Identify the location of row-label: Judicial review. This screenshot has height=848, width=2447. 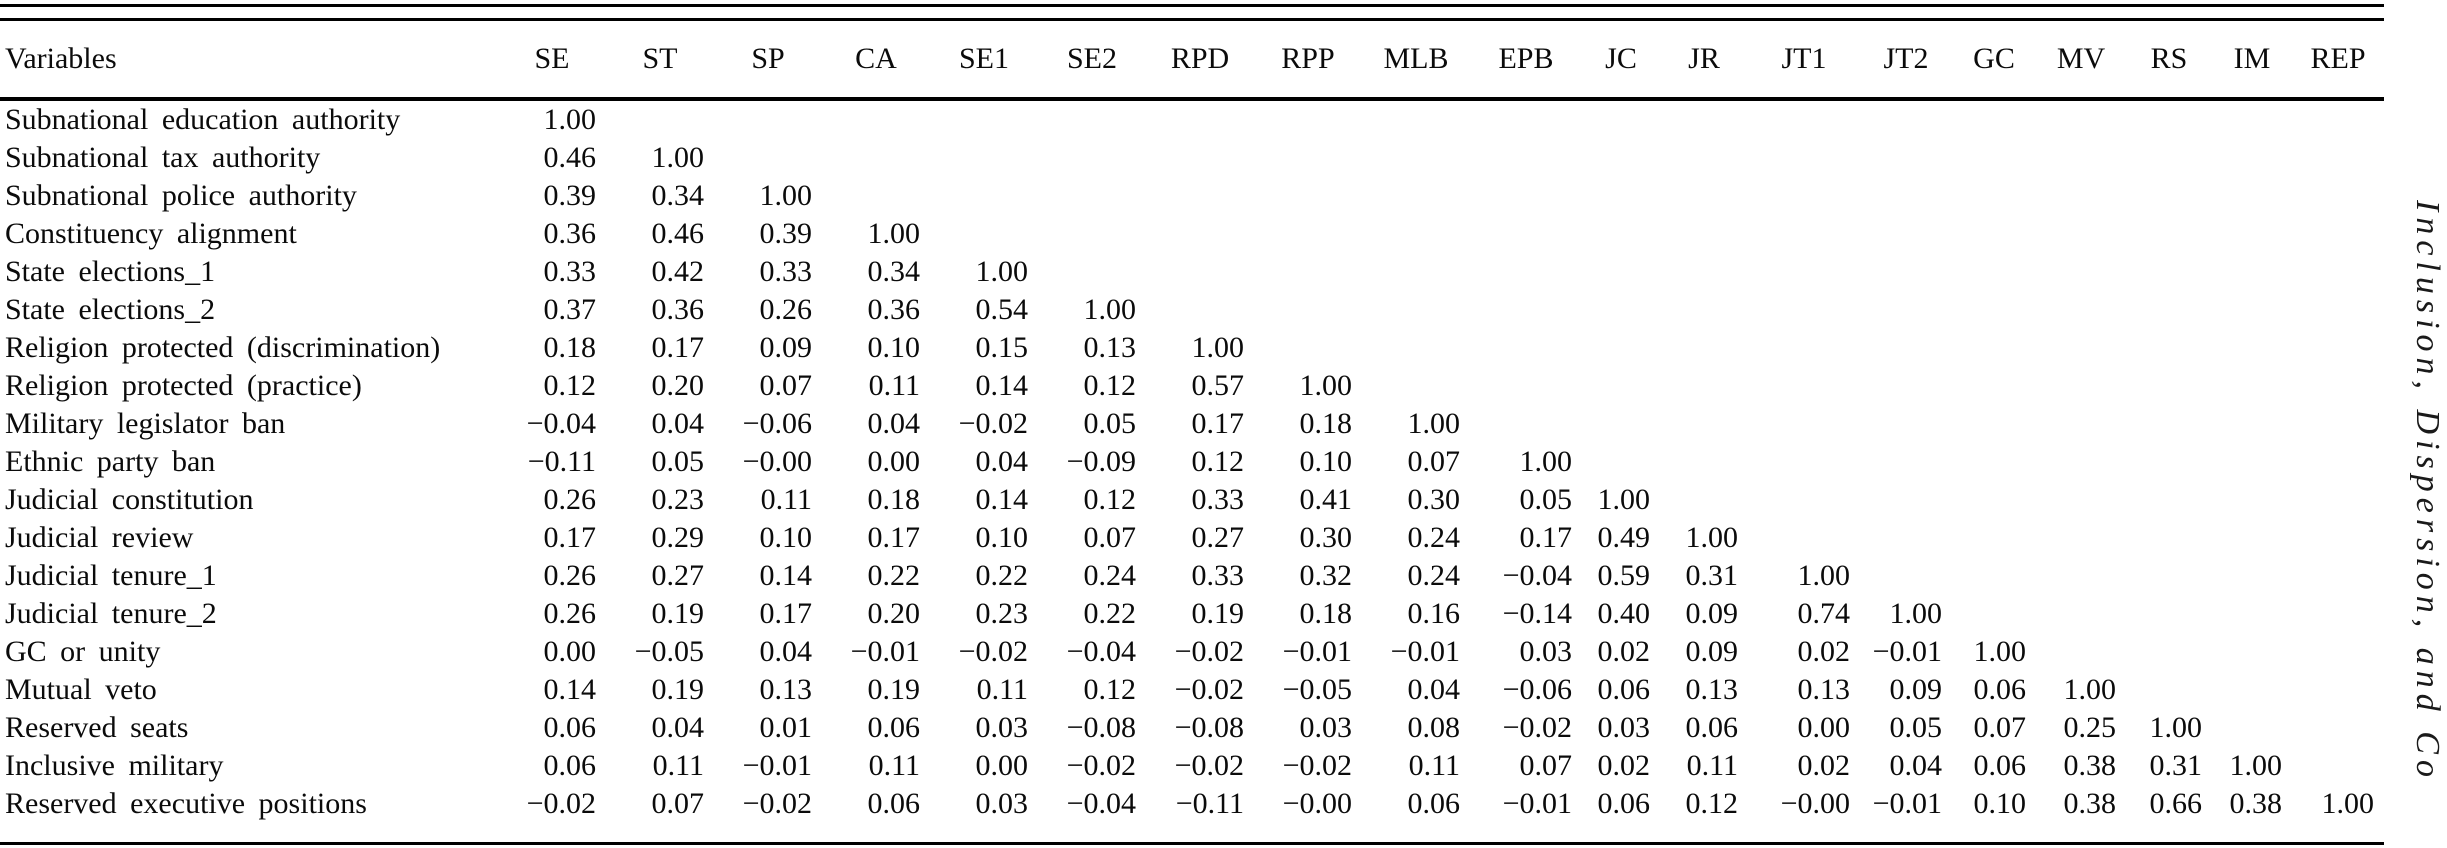
(99, 537).